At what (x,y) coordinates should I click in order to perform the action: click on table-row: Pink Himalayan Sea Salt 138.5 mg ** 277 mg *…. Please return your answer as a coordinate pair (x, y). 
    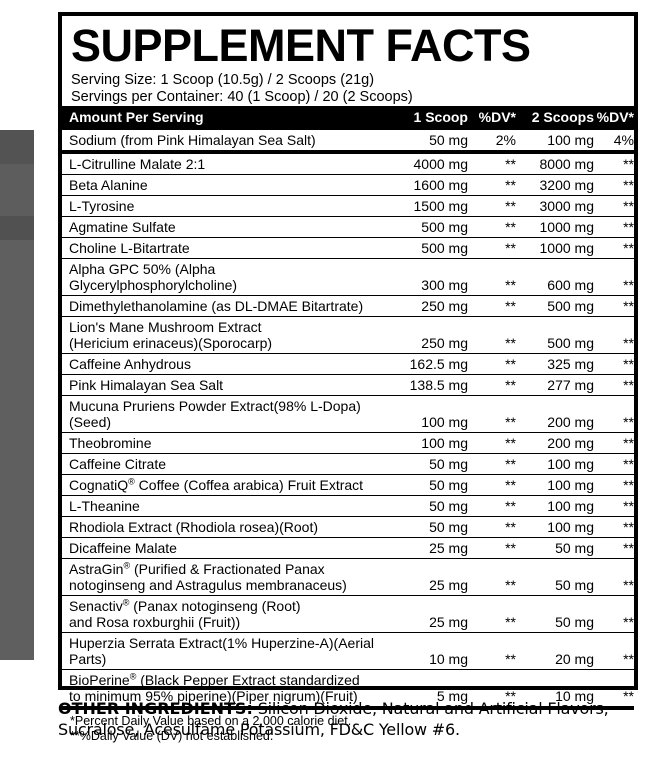
    Looking at the image, I should click on (348, 385).